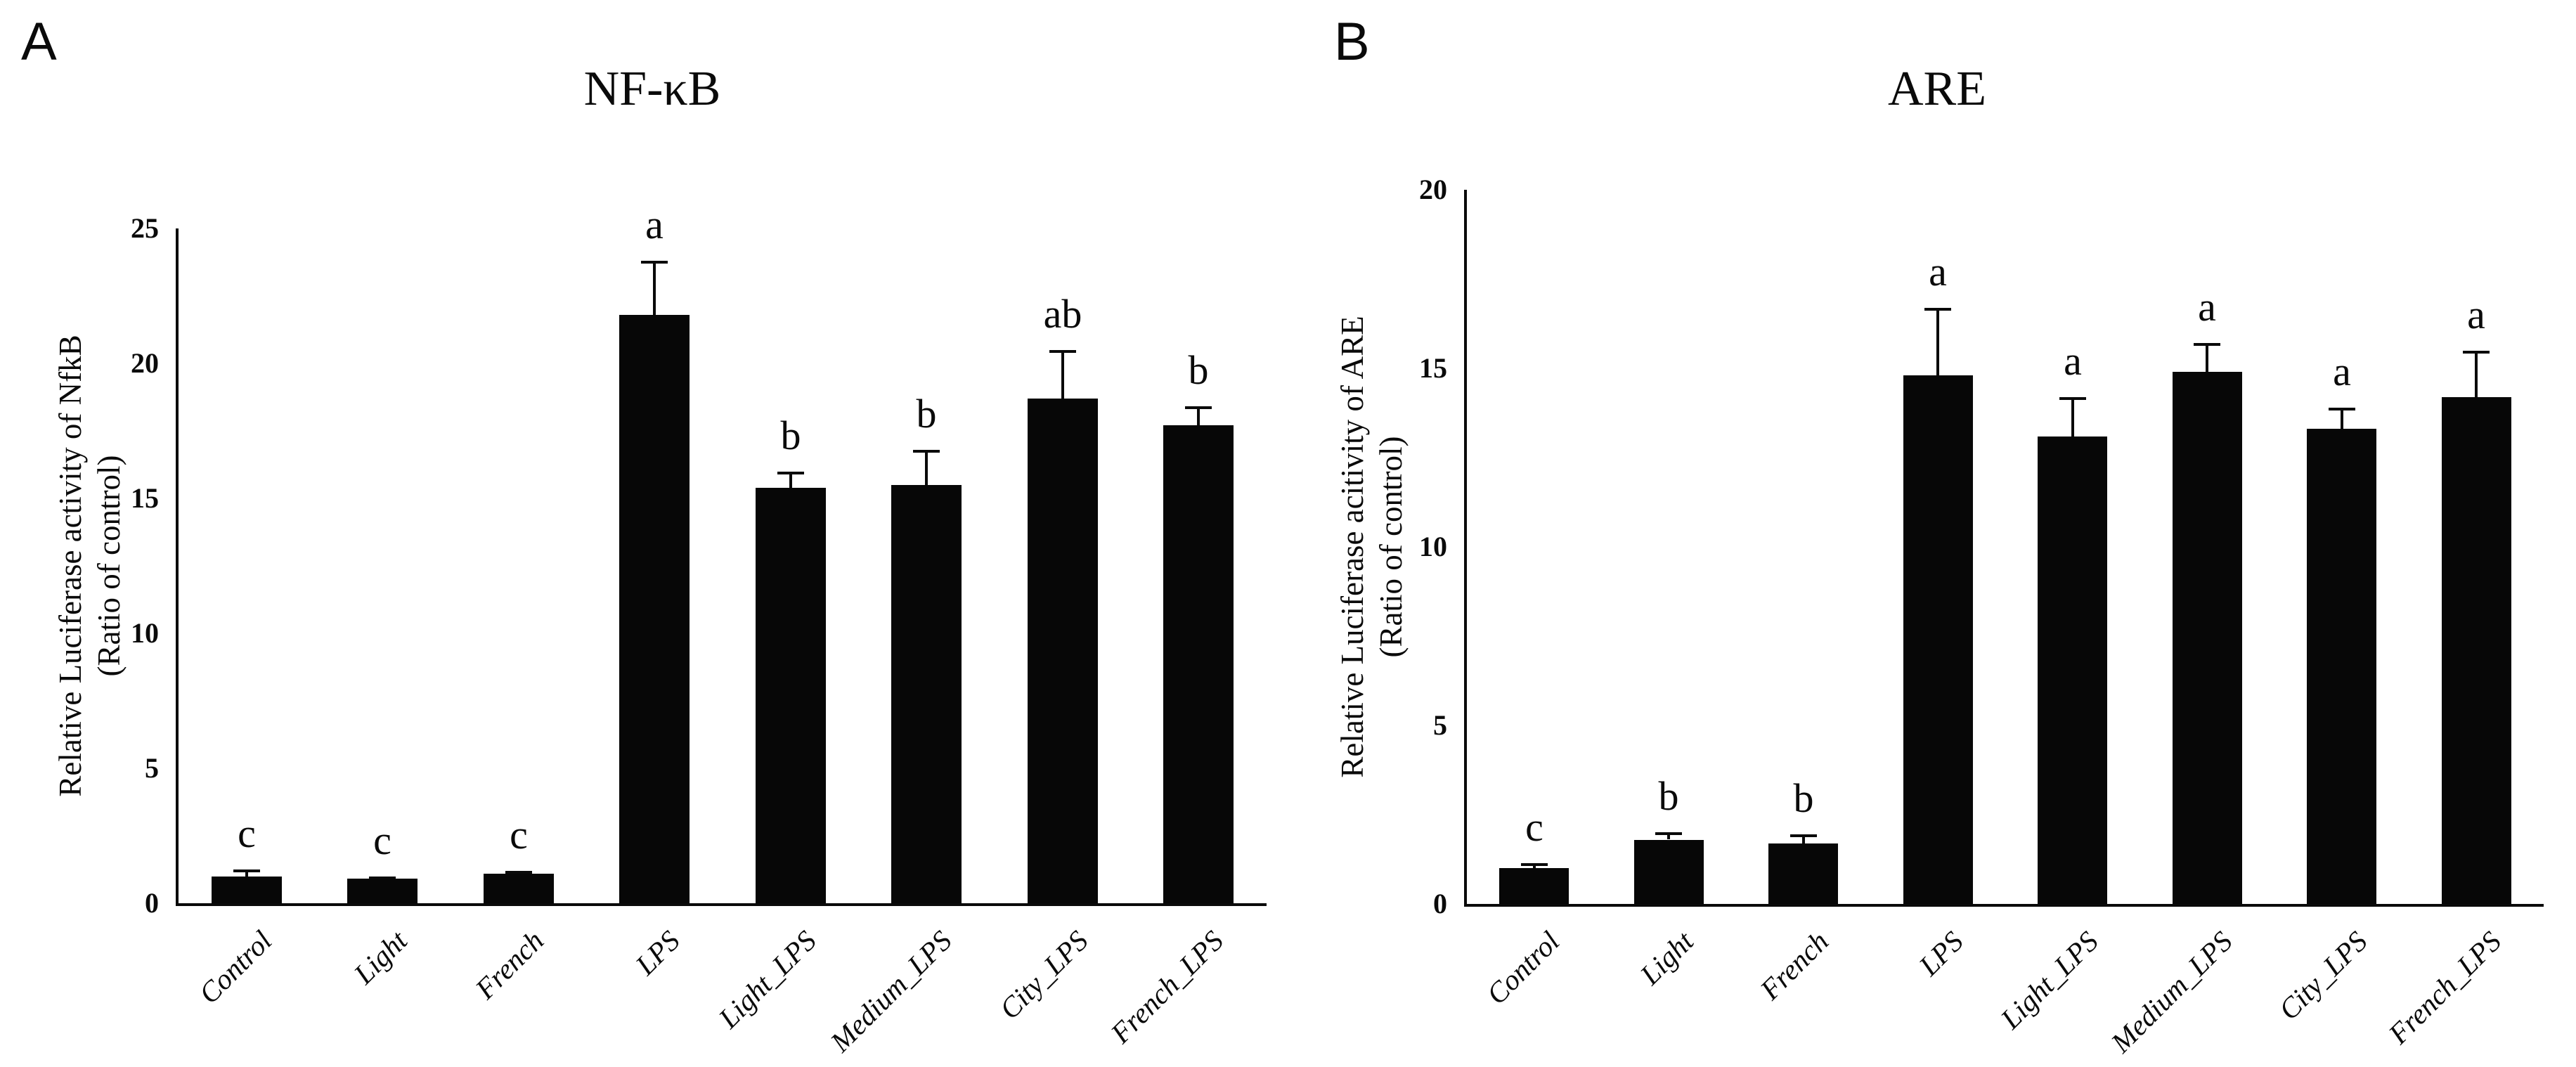 The image size is (2576, 1067). Describe the element at coordinates (1062, 314) in the screenshot. I see `significance-letter: ab` at that location.